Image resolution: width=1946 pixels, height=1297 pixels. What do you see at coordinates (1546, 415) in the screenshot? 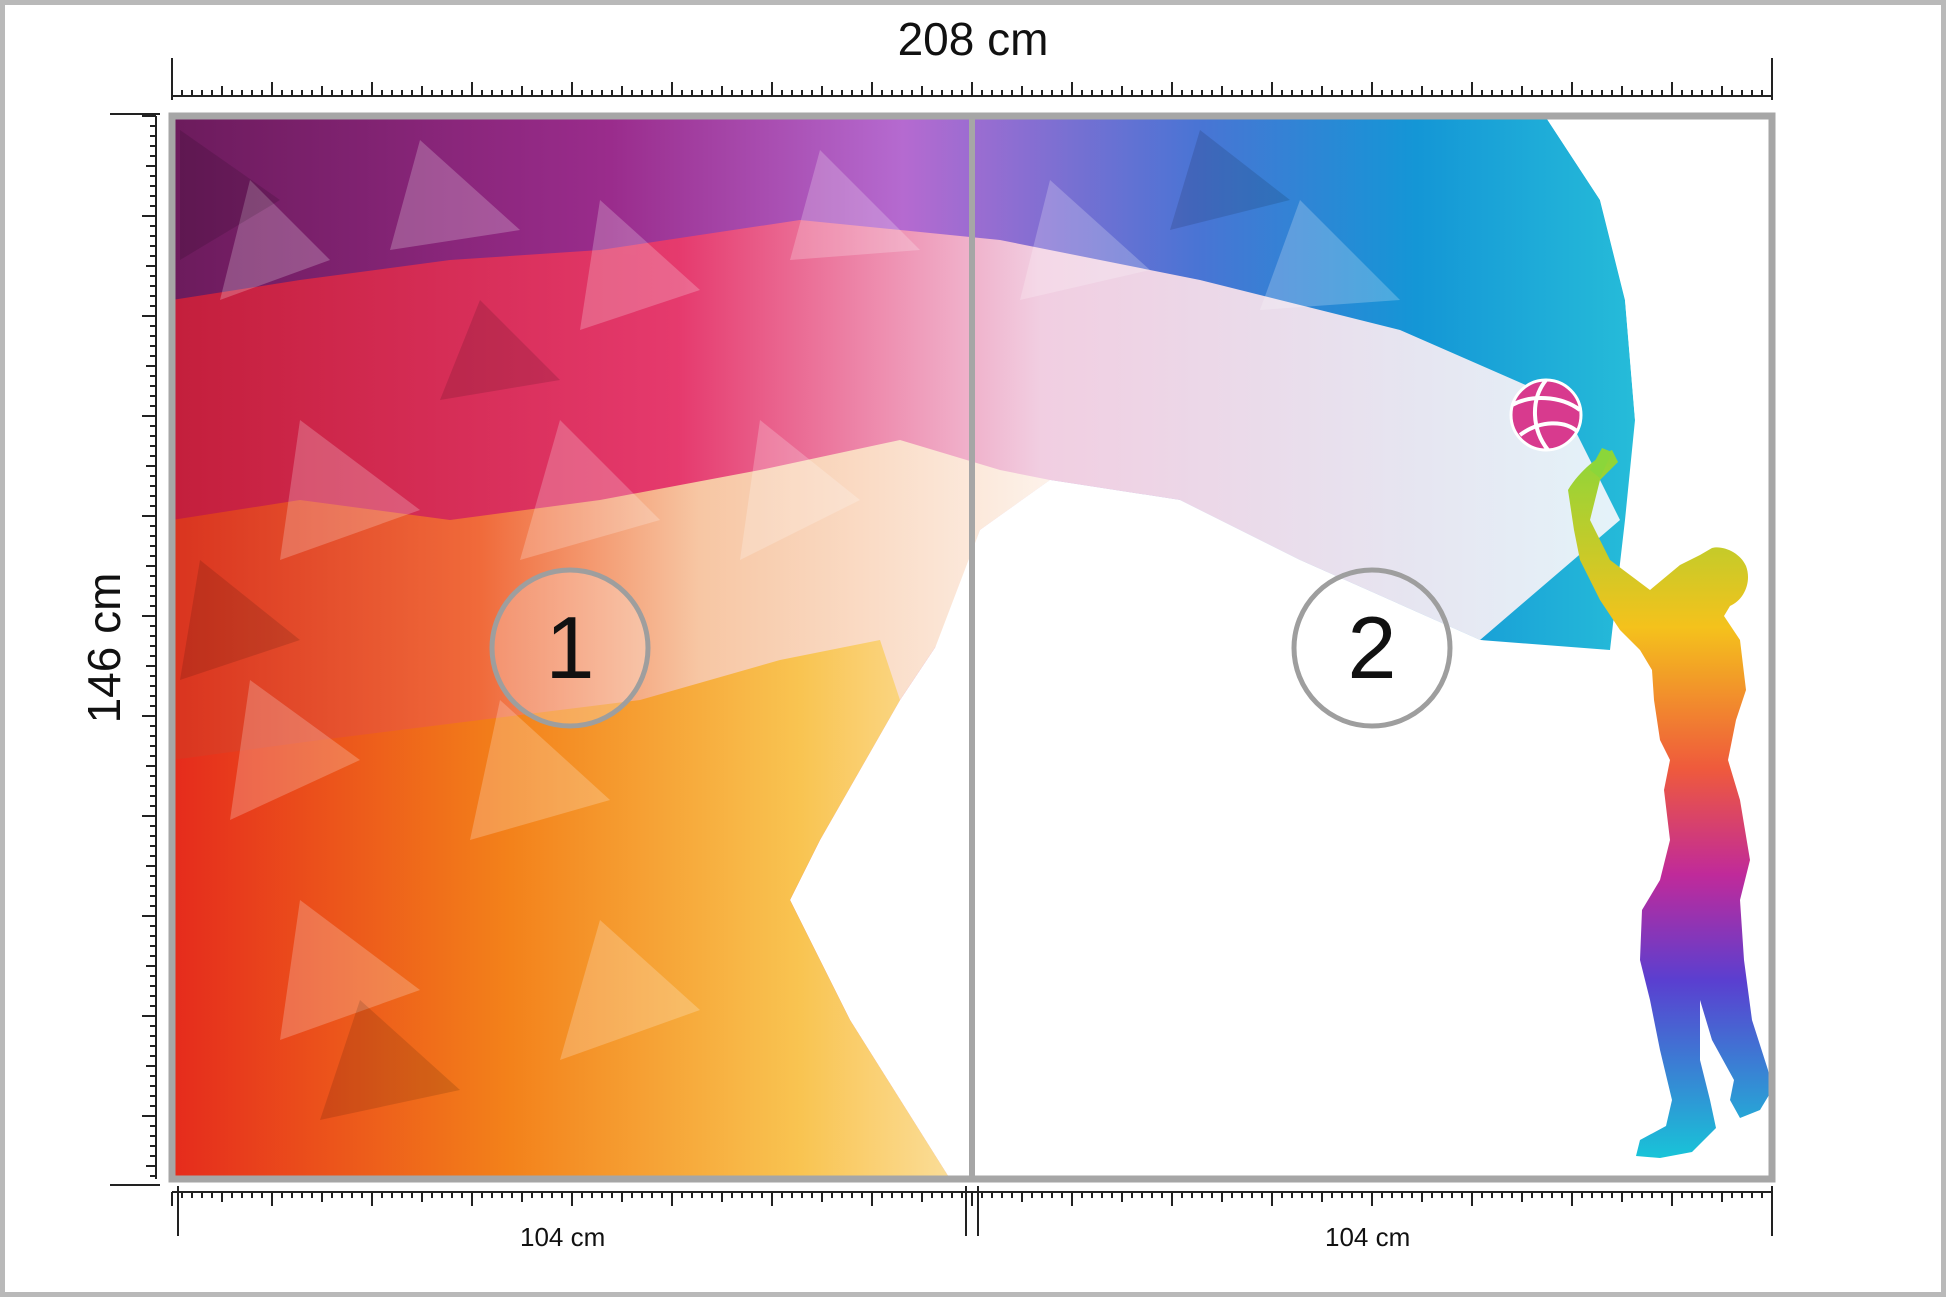
I see `volleyball-ball` at bounding box center [1546, 415].